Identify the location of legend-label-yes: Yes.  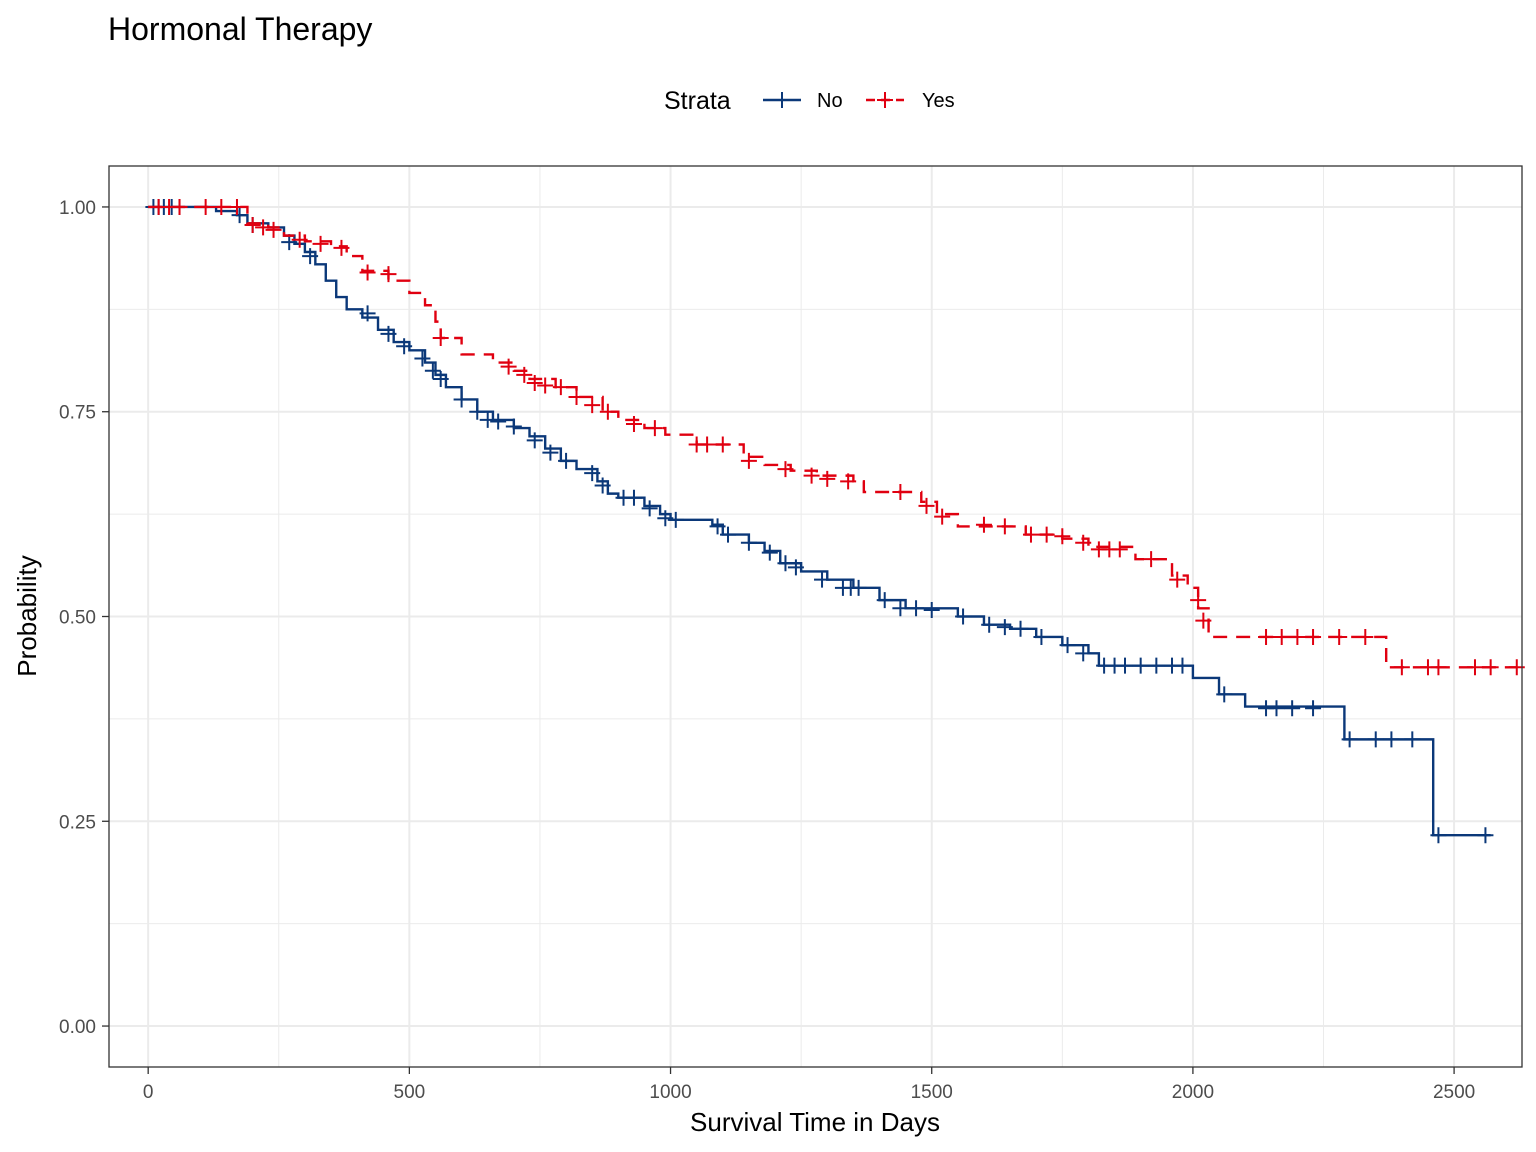
(938, 101).